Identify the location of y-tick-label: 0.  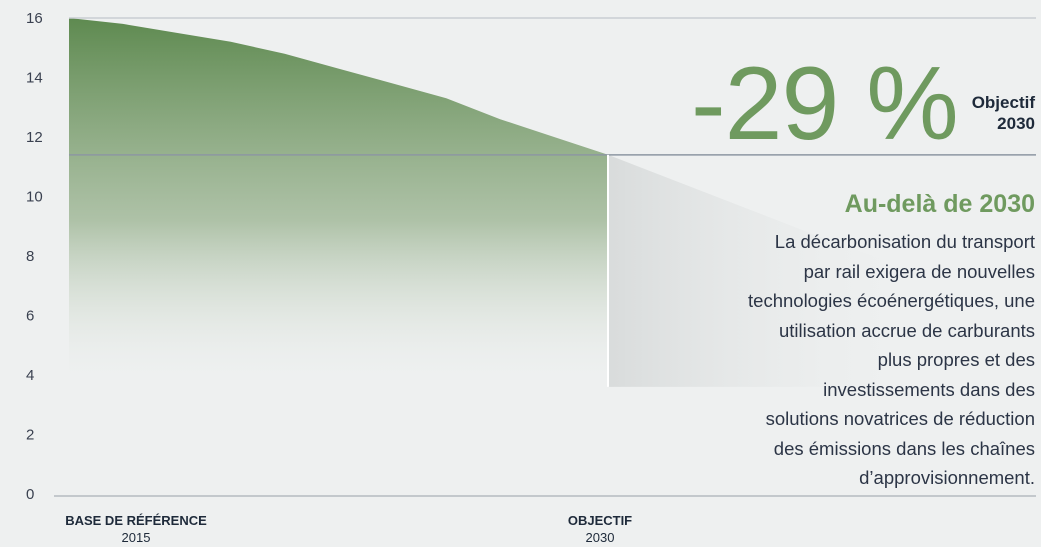
(30, 494).